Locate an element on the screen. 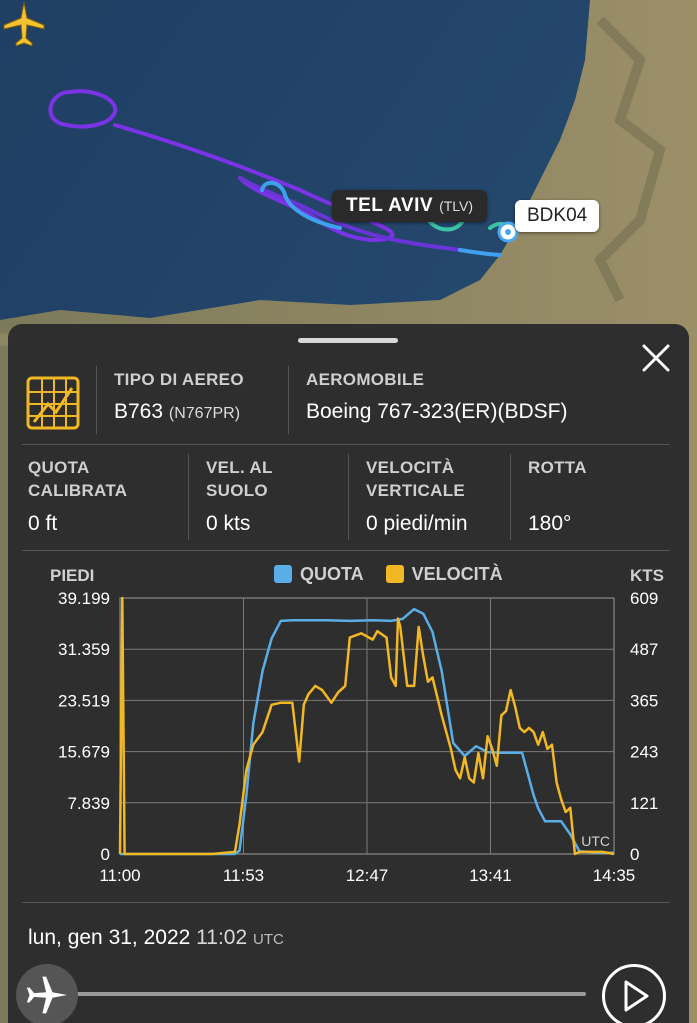  aircraft-type-value: B763 (N767PR) is located at coordinates (177, 412).